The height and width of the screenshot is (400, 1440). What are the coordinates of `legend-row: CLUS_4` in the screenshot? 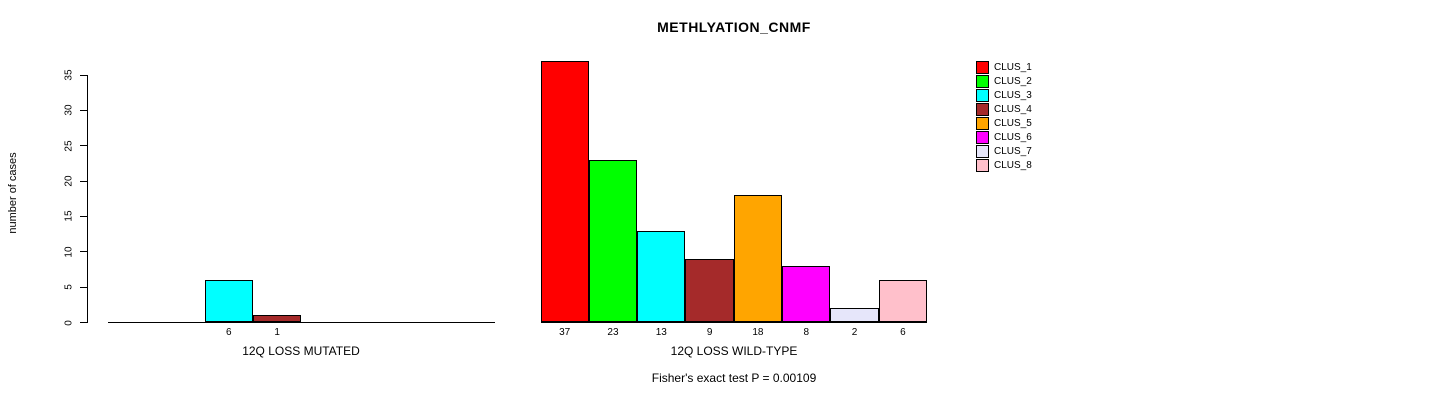 It's located at (1004, 109).